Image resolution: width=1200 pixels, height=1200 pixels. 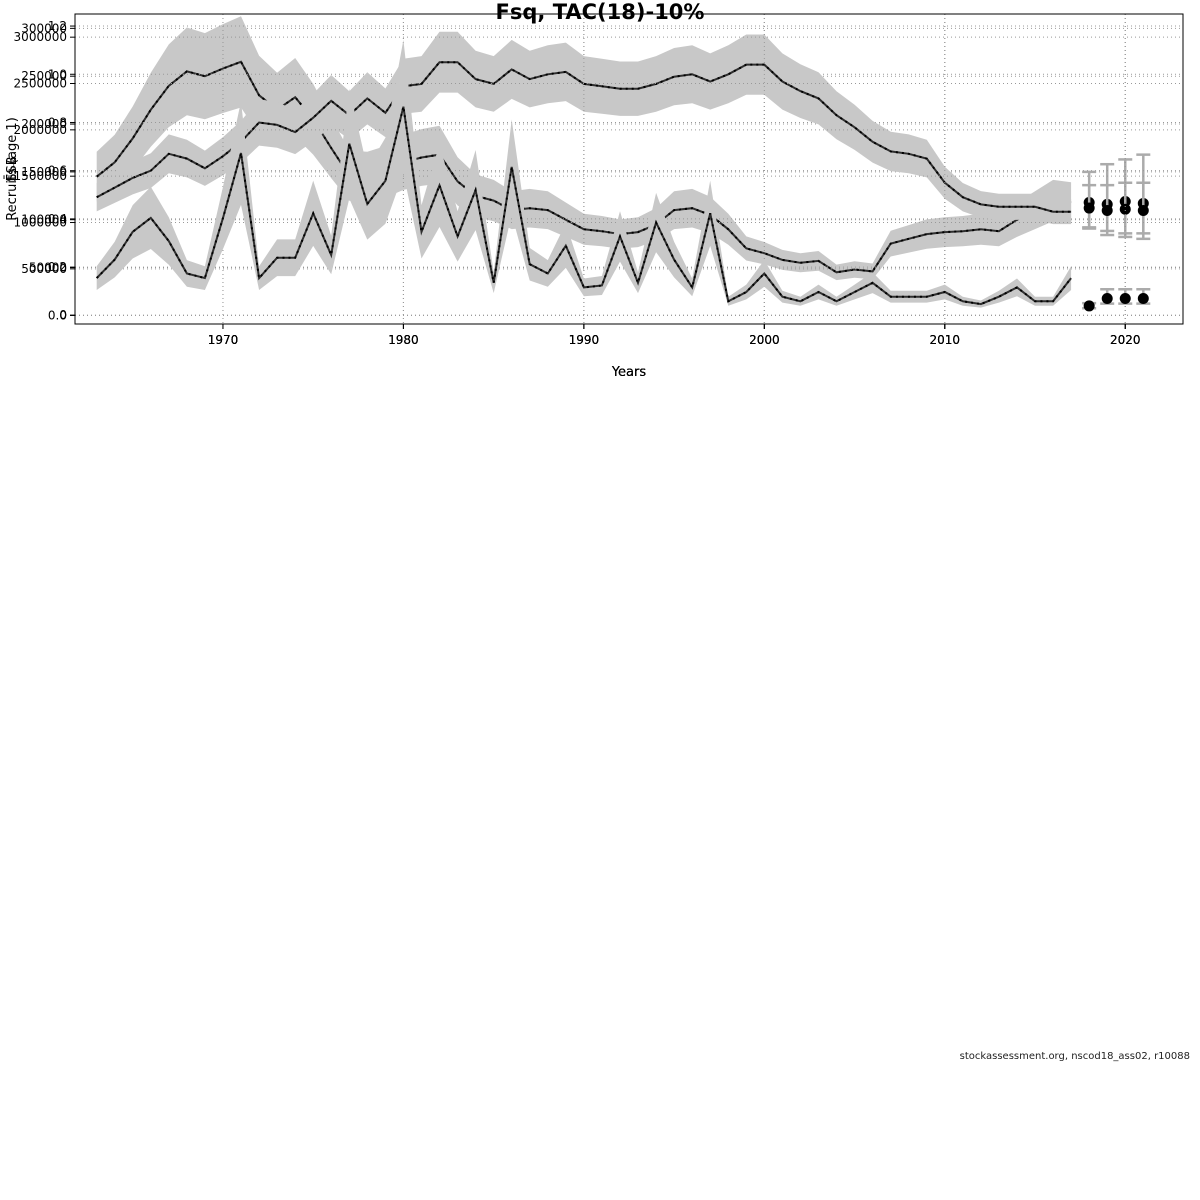 What do you see at coordinates (44, 28) in the screenshot?
I see `svg-text: 300000` at bounding box center [44, 28].